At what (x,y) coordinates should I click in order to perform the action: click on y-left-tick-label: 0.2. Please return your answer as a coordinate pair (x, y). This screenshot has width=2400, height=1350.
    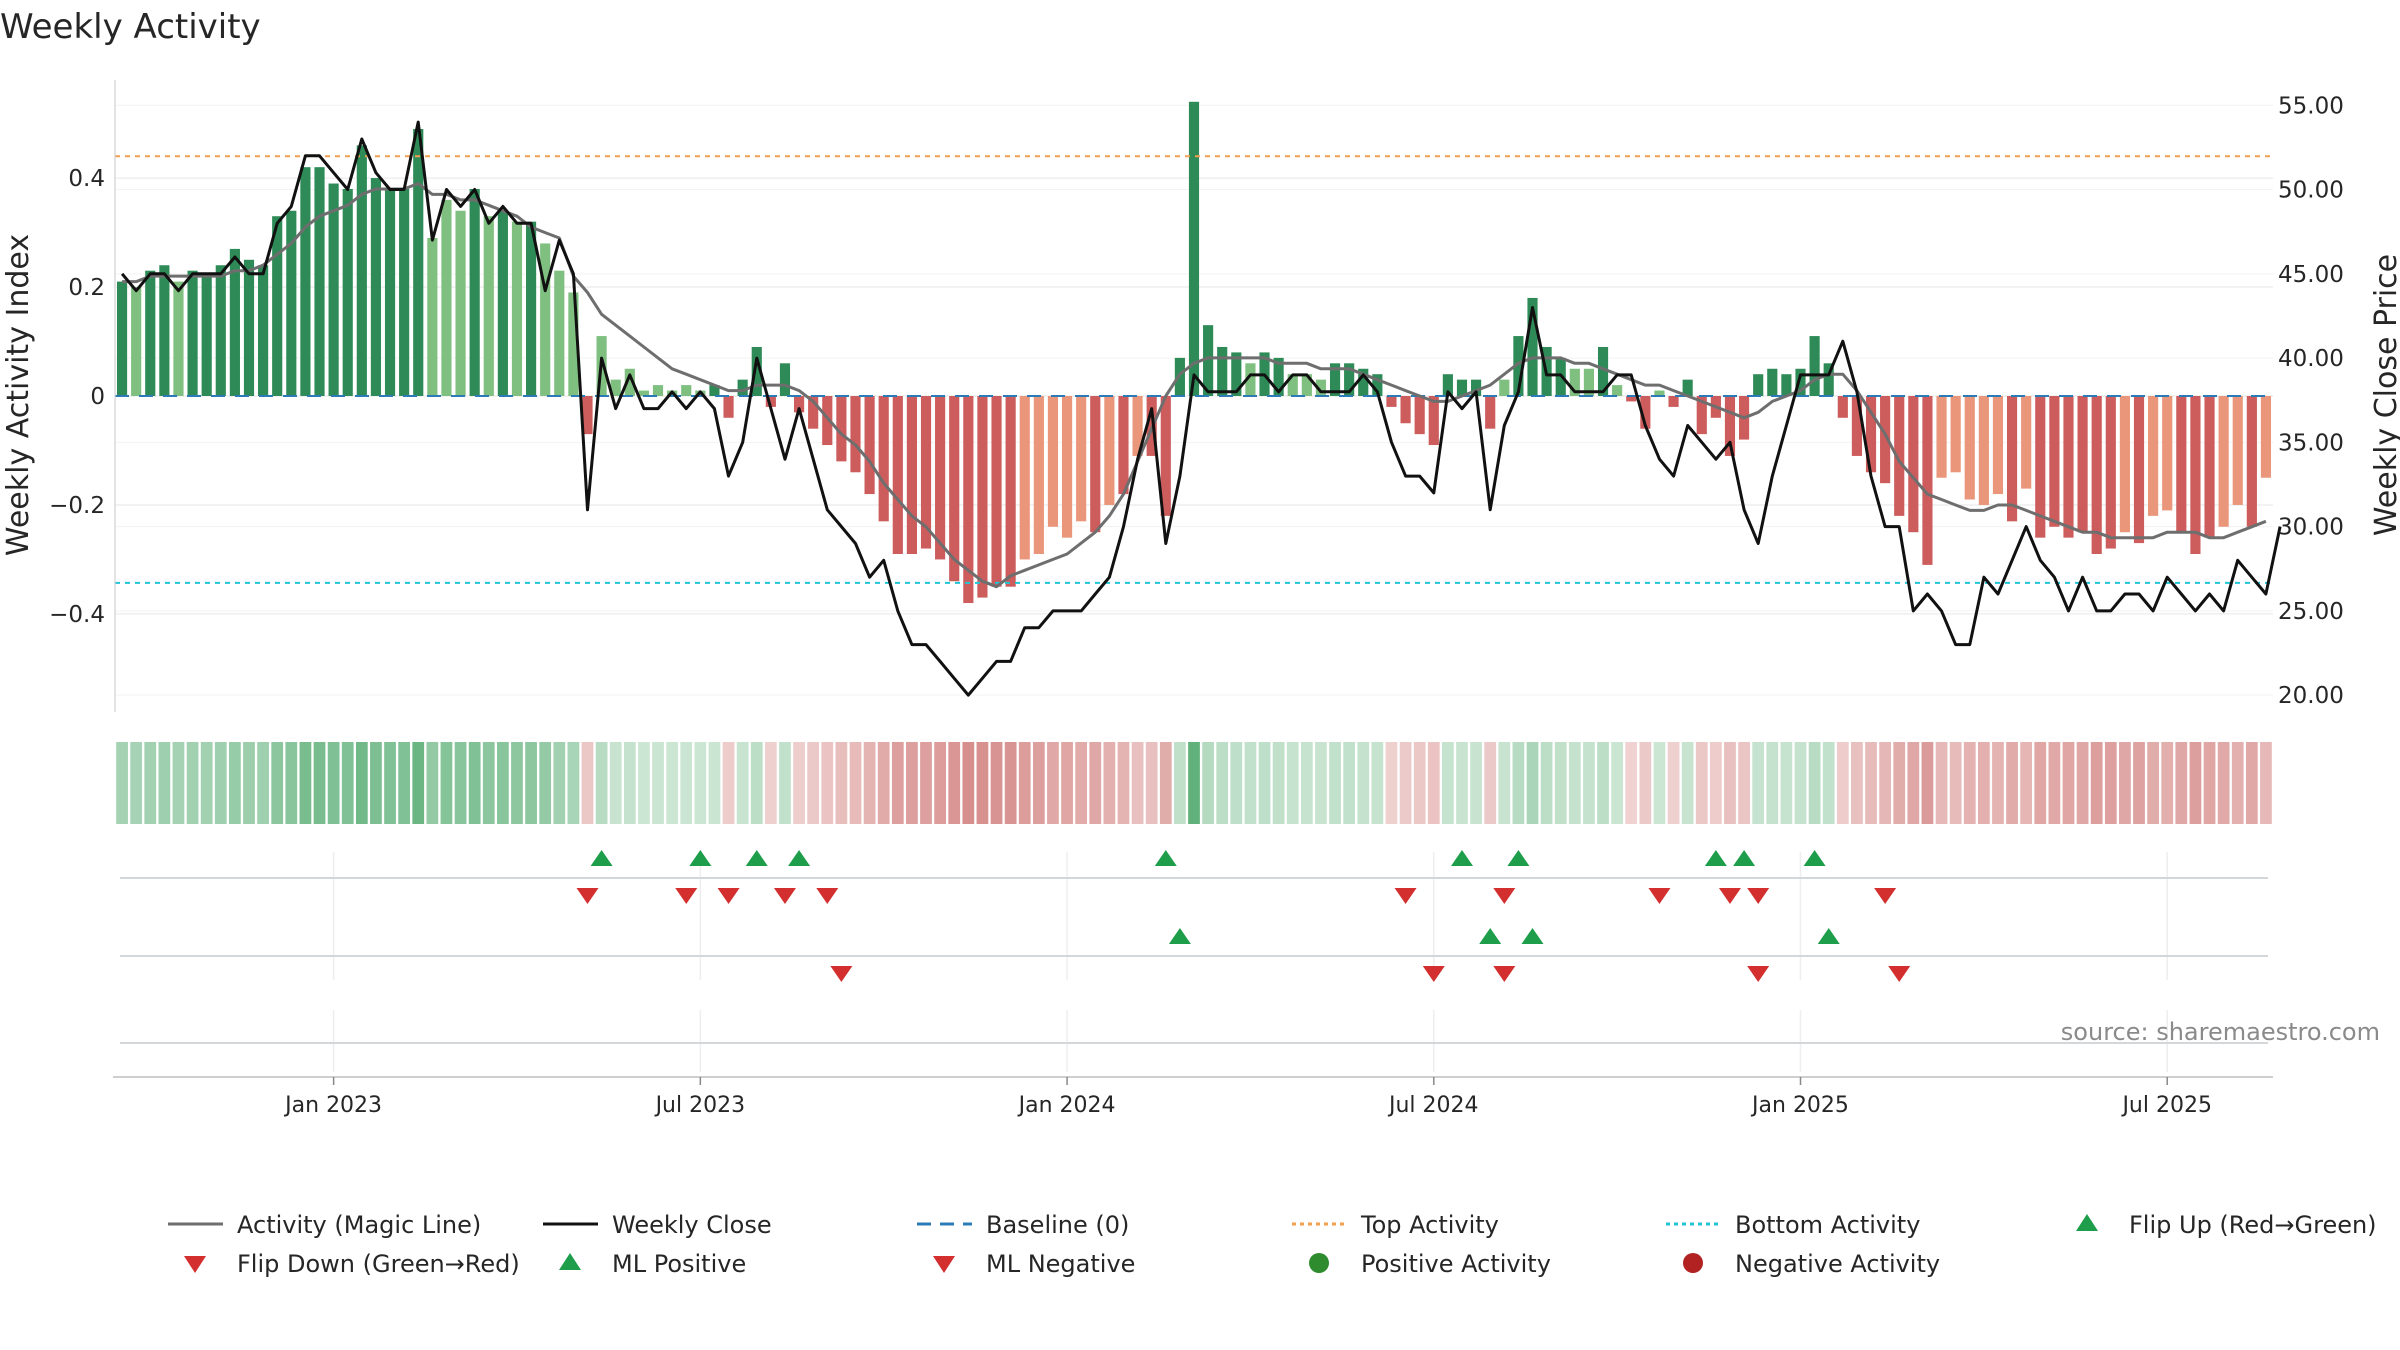
    Looking at the image, I should click on (86, 288).